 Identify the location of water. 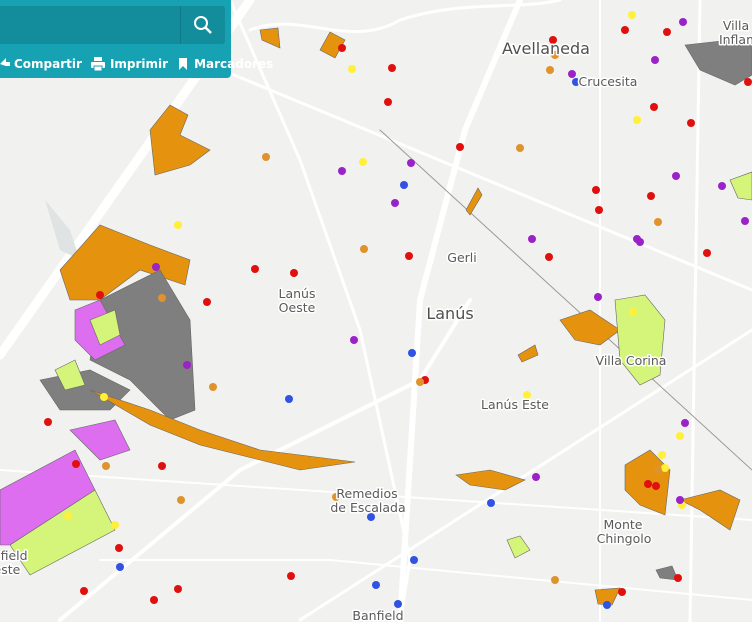
(62, 230).